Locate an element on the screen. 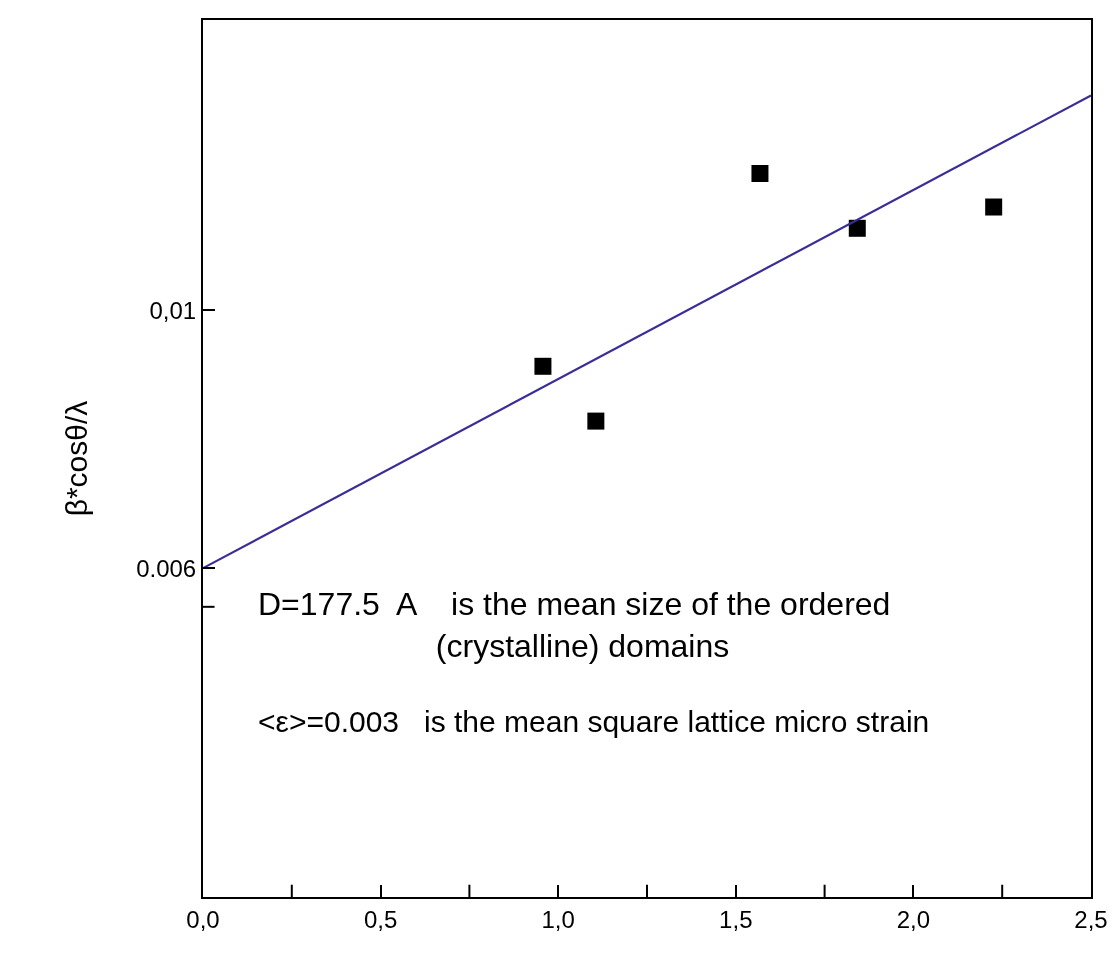 This screenshot has width=1120, height=961. y-axis-title: β*cosθ/λ is located at coordinates (76, 458).